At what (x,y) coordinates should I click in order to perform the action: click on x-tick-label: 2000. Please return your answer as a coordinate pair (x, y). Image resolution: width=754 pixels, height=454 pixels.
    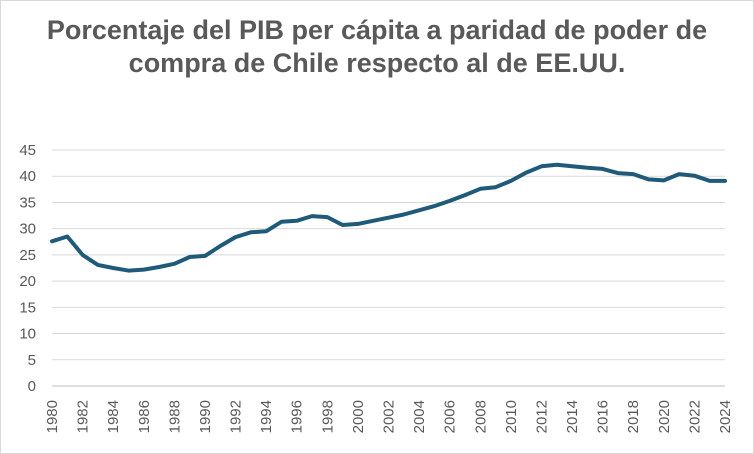
    Looking at the image, I should click on (358, 416).